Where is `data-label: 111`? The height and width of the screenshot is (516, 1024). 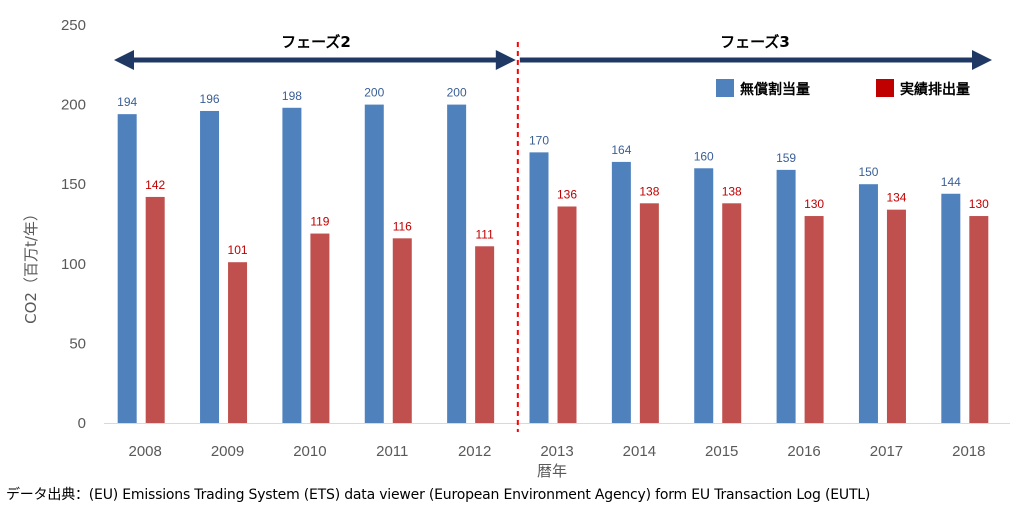
data-label: 111 is located at coordinates (485, 234).